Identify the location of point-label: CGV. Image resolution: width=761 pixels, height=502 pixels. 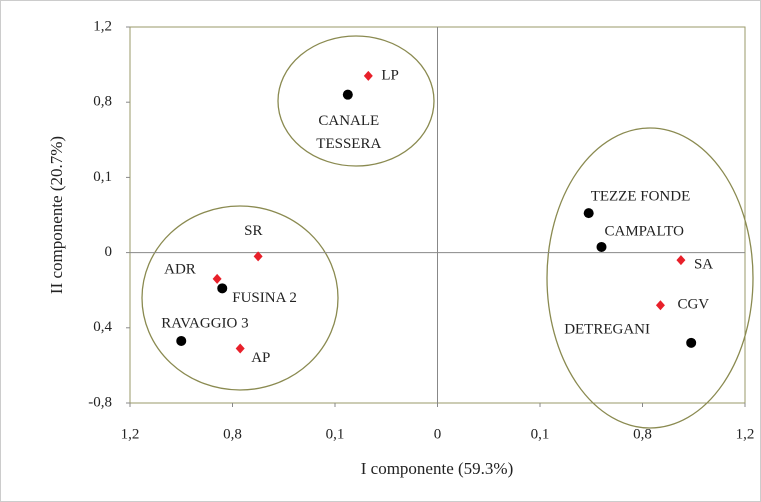
(693, 305).